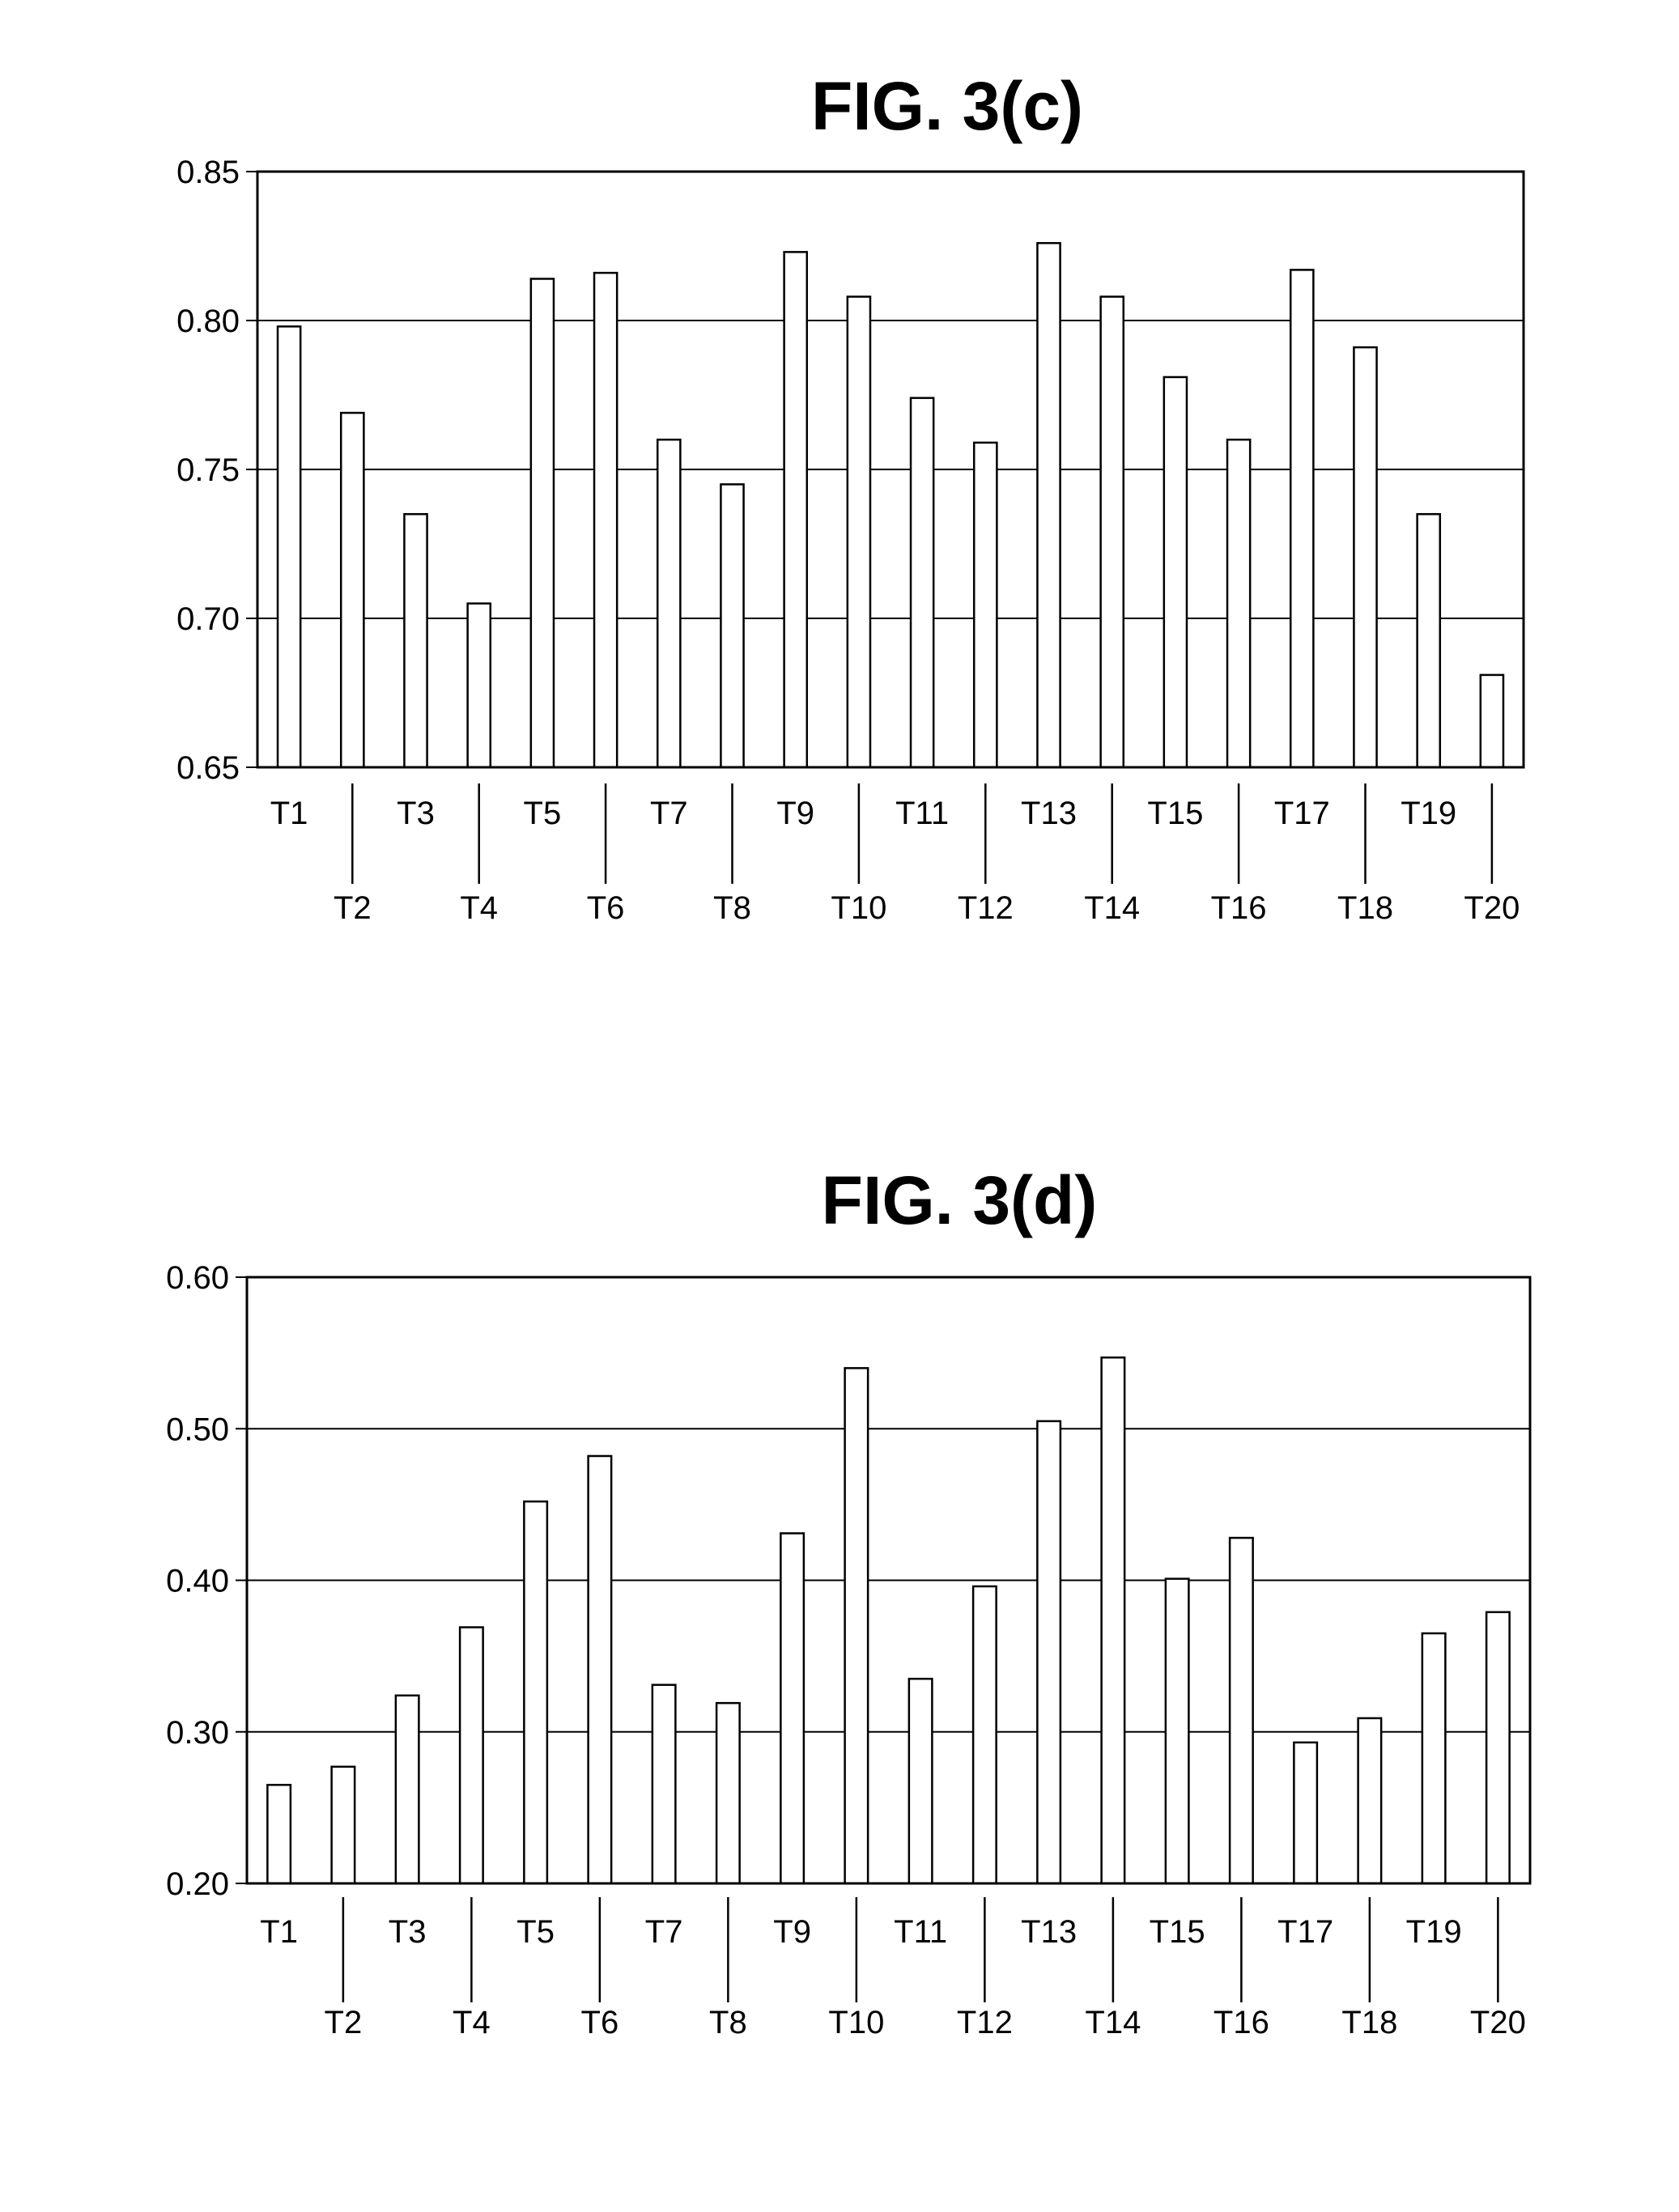 The image size is (1679, 2212). I want to click on y-tick-label: 0.40, so click(198, 1581).